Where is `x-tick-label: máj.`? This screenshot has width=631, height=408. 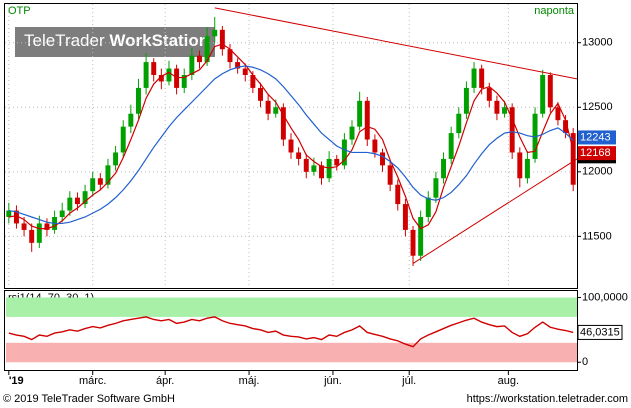 x-tick-label: máj. is located at coordinates (249, 381).